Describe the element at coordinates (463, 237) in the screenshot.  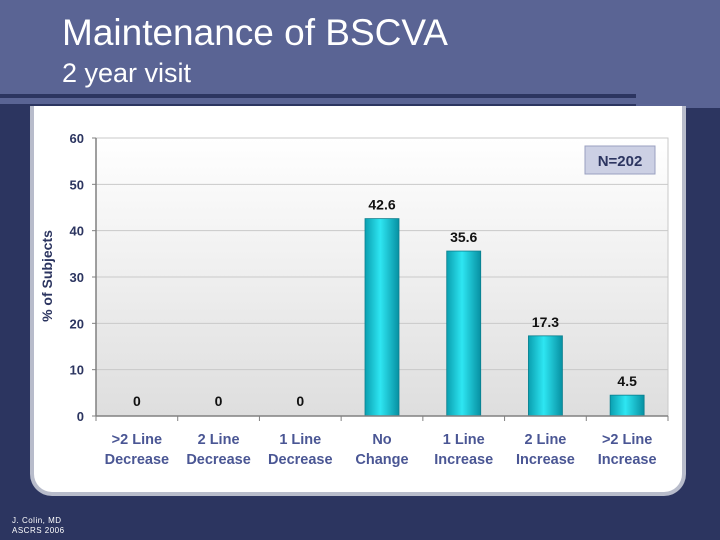
I see `bar-value-label: 35.6` at that location.